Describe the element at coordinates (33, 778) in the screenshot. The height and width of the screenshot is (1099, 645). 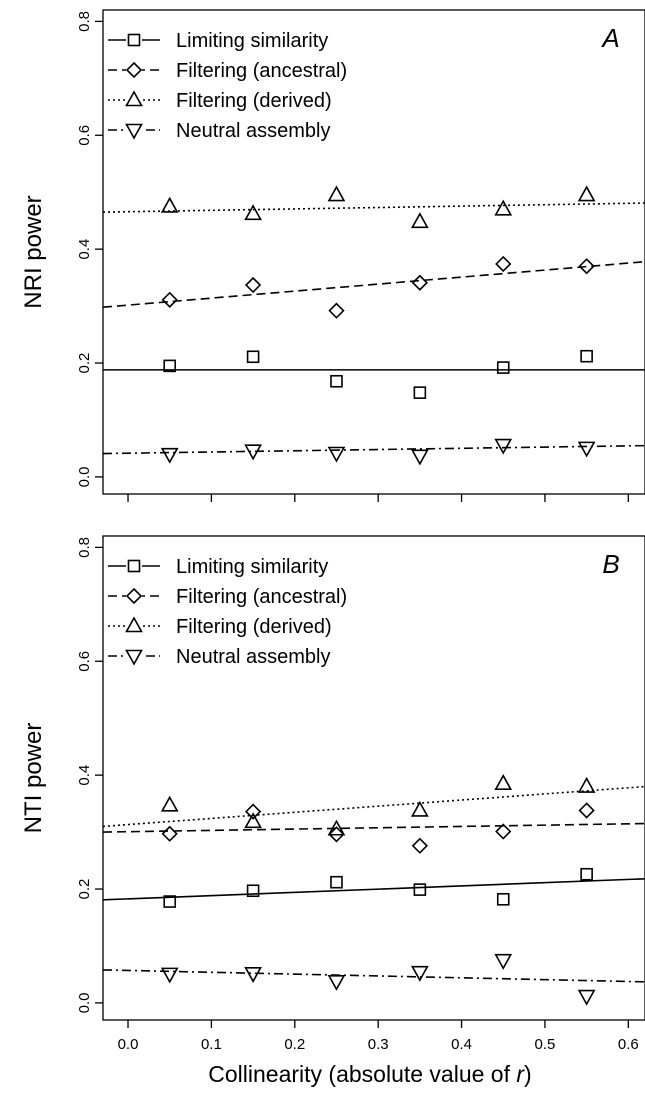
I see `y-axis-label: NTI power` at that location.